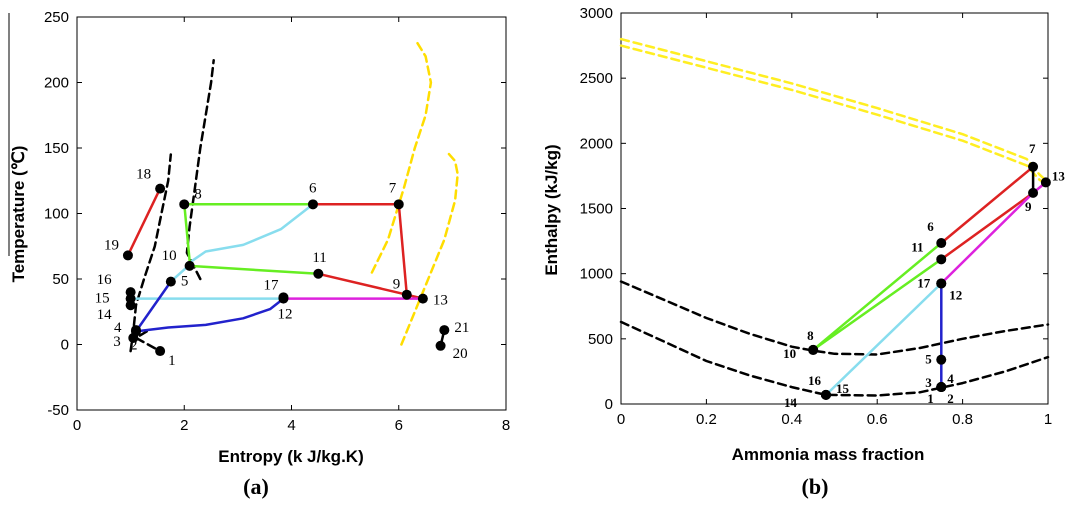 The height and width of the screenshot is (507, 1073). Describe the element at coordinates (290, 456) in the screenshot. I see `chart-a-xlabel: Entropy (k J/kg.K)` at that location.